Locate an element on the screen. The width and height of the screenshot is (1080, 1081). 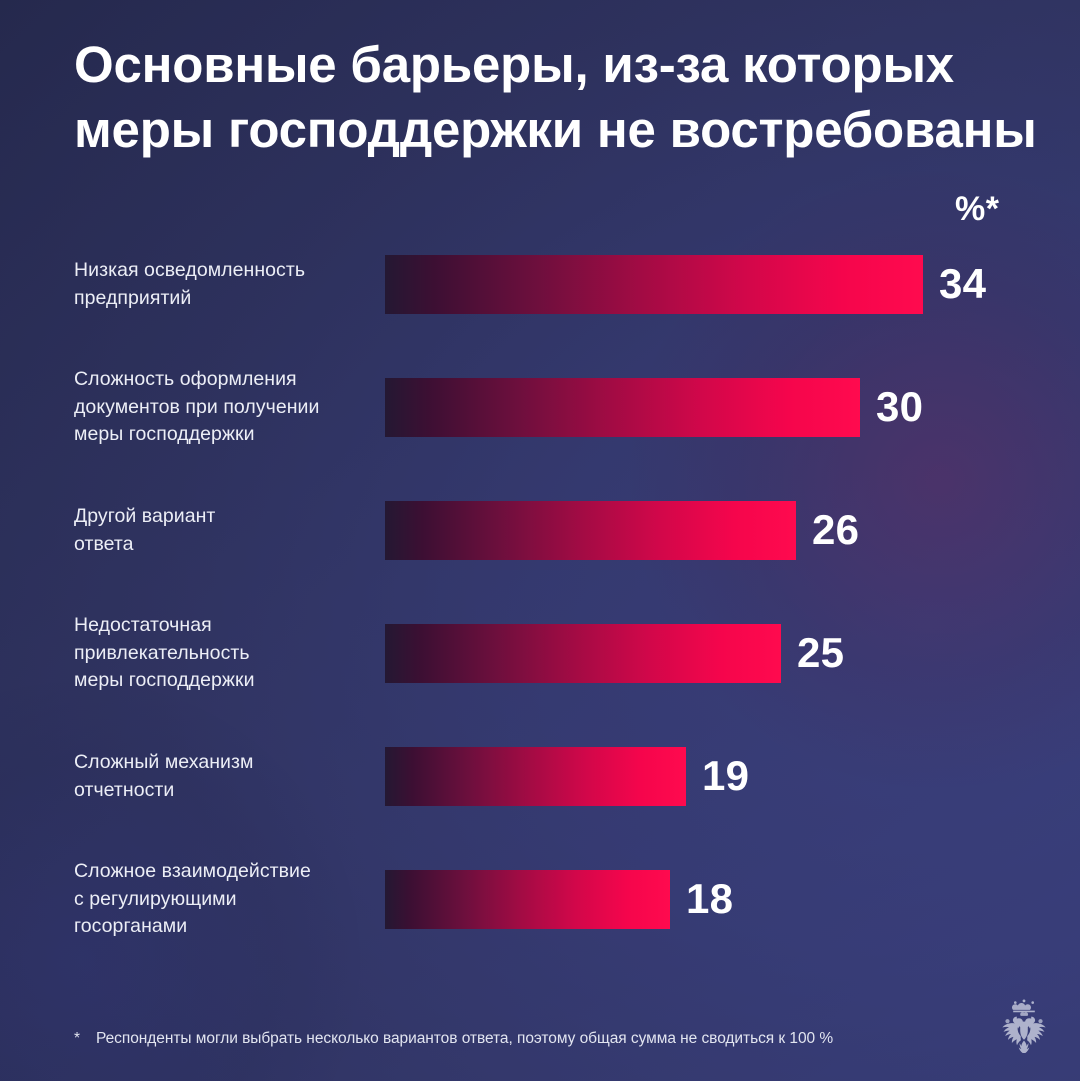
bar-category-label-line-1: Другой вариант is located at coordinates (145, 516).